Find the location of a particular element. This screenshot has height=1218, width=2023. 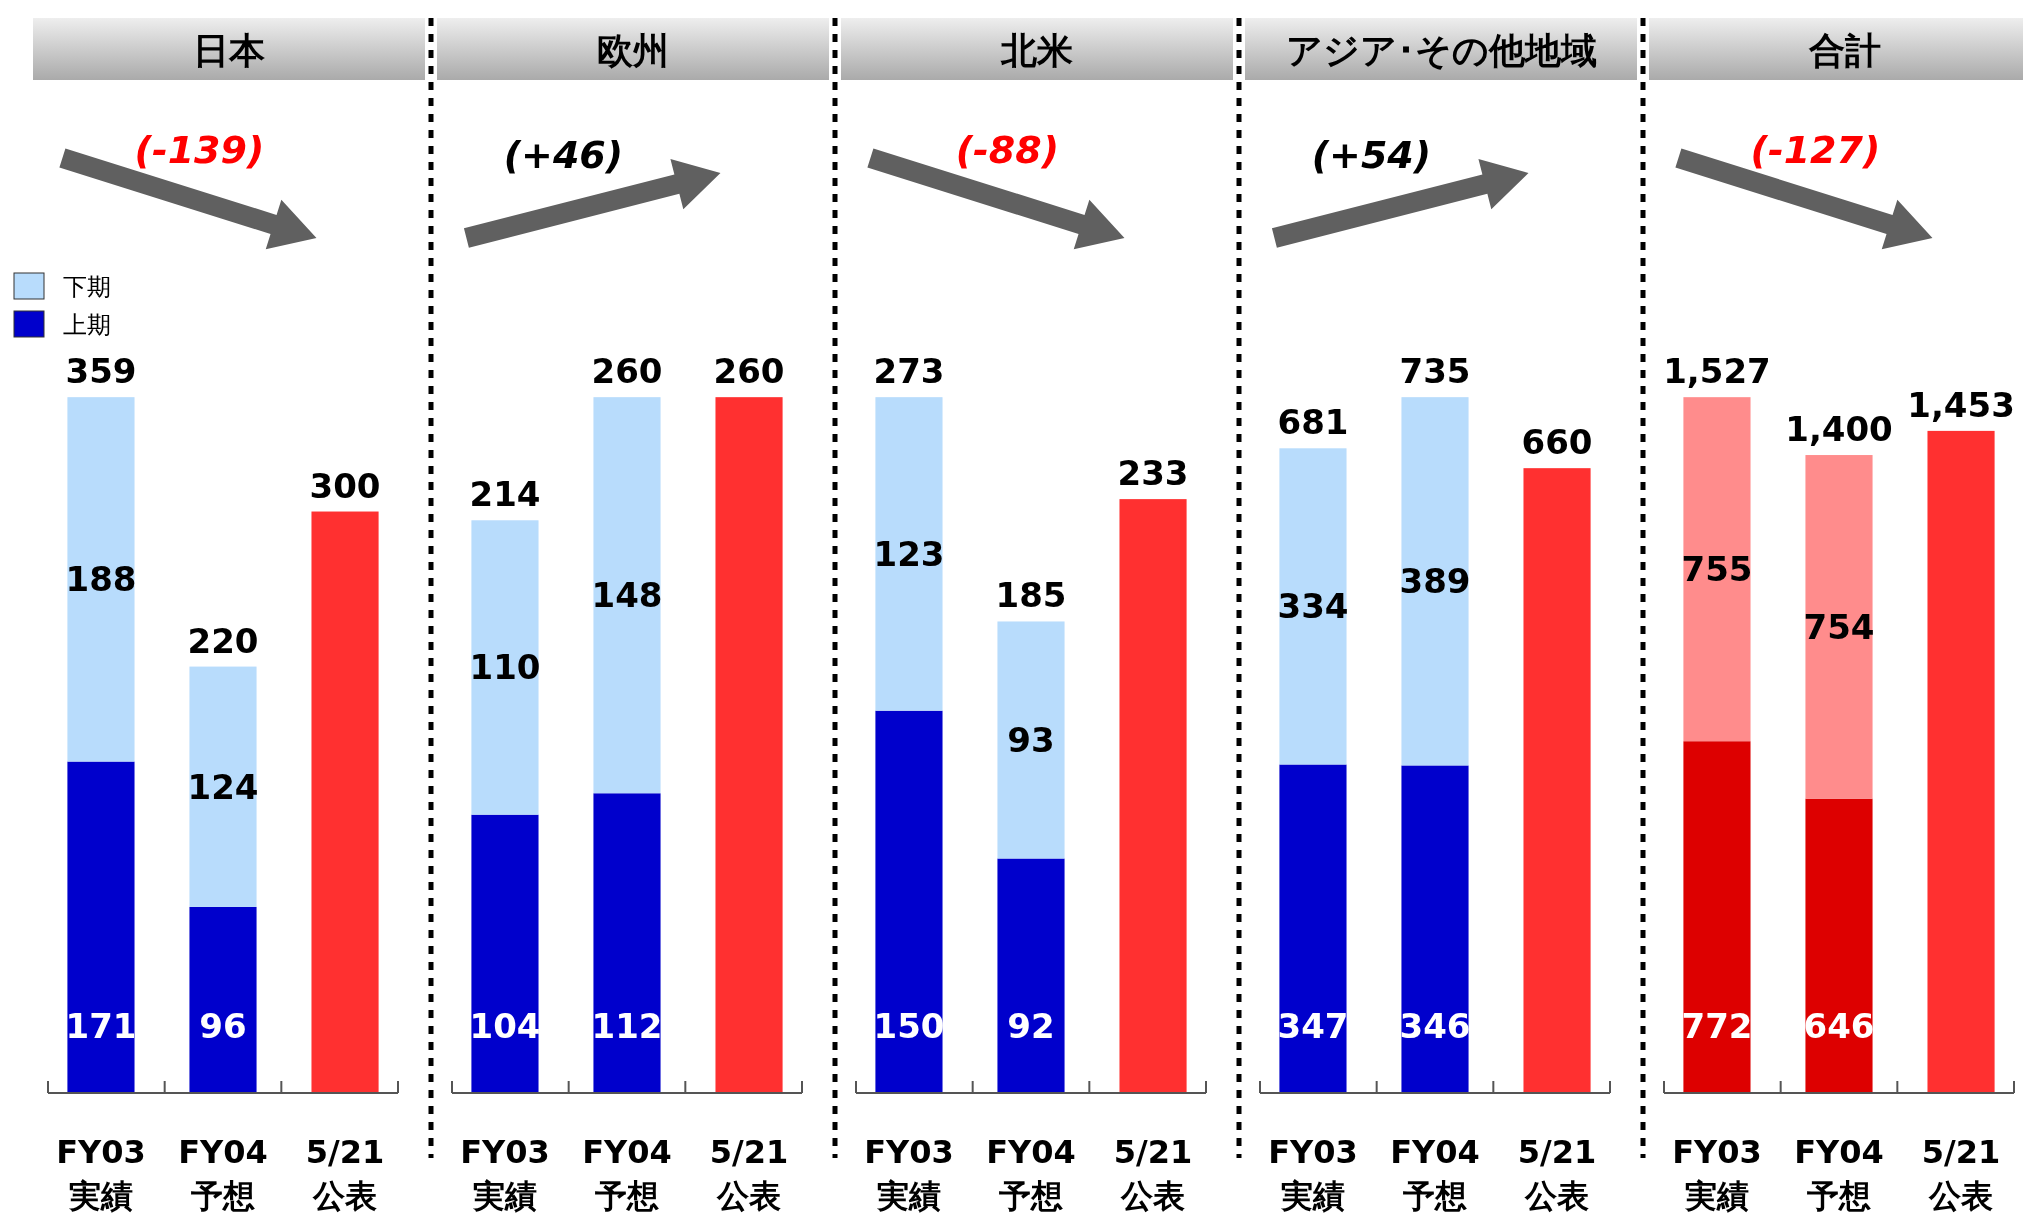

data-label: 171 is located at coordinates (101, 1026).